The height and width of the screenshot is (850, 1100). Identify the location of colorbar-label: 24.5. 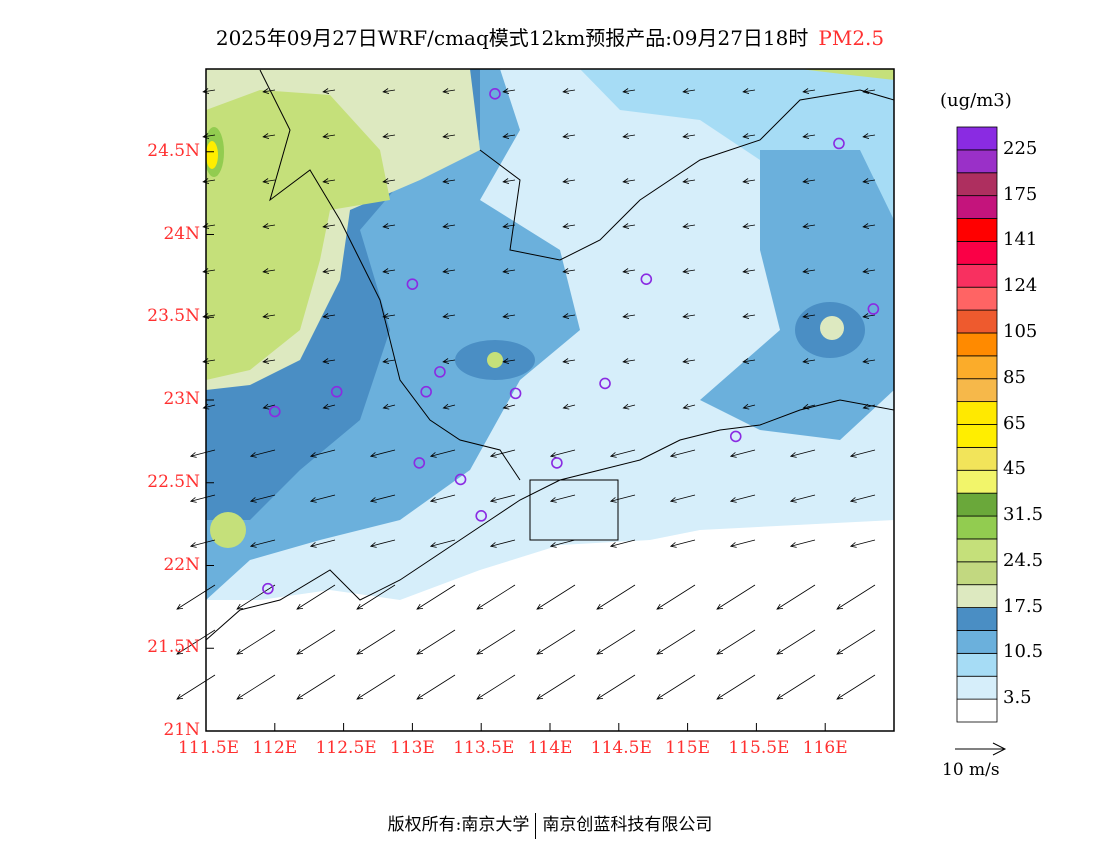
(1023, 560).